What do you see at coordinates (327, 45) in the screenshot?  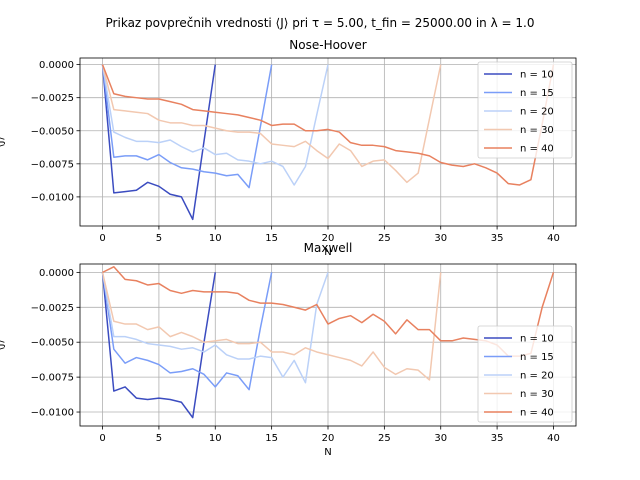 I see `axes-title: Nose-Hoover` at bounding box center [327, 45].